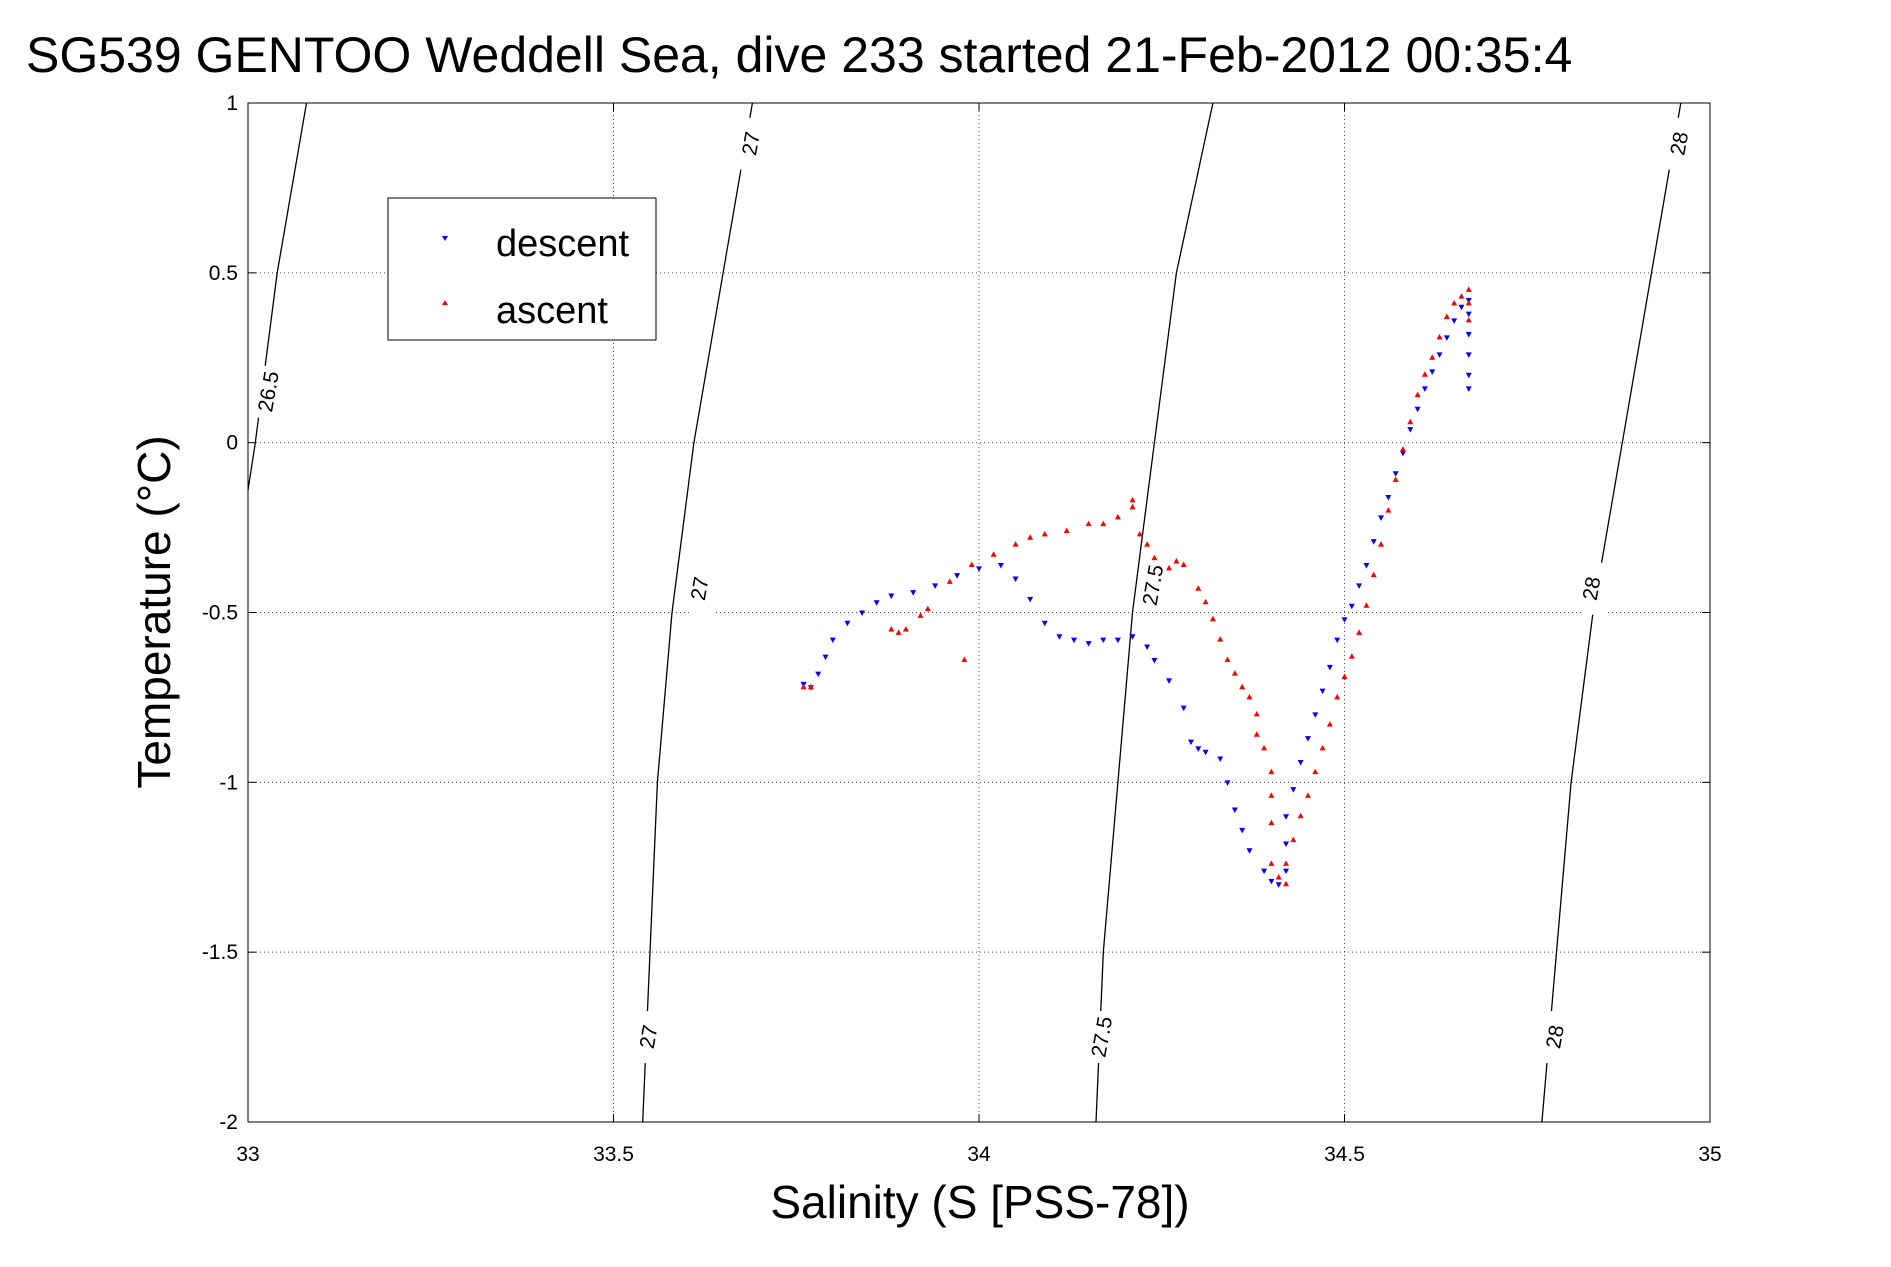 This screenshot has height=1267, width=1891. I want to click on legend-label-ascent: ascent, so click(552, 311).